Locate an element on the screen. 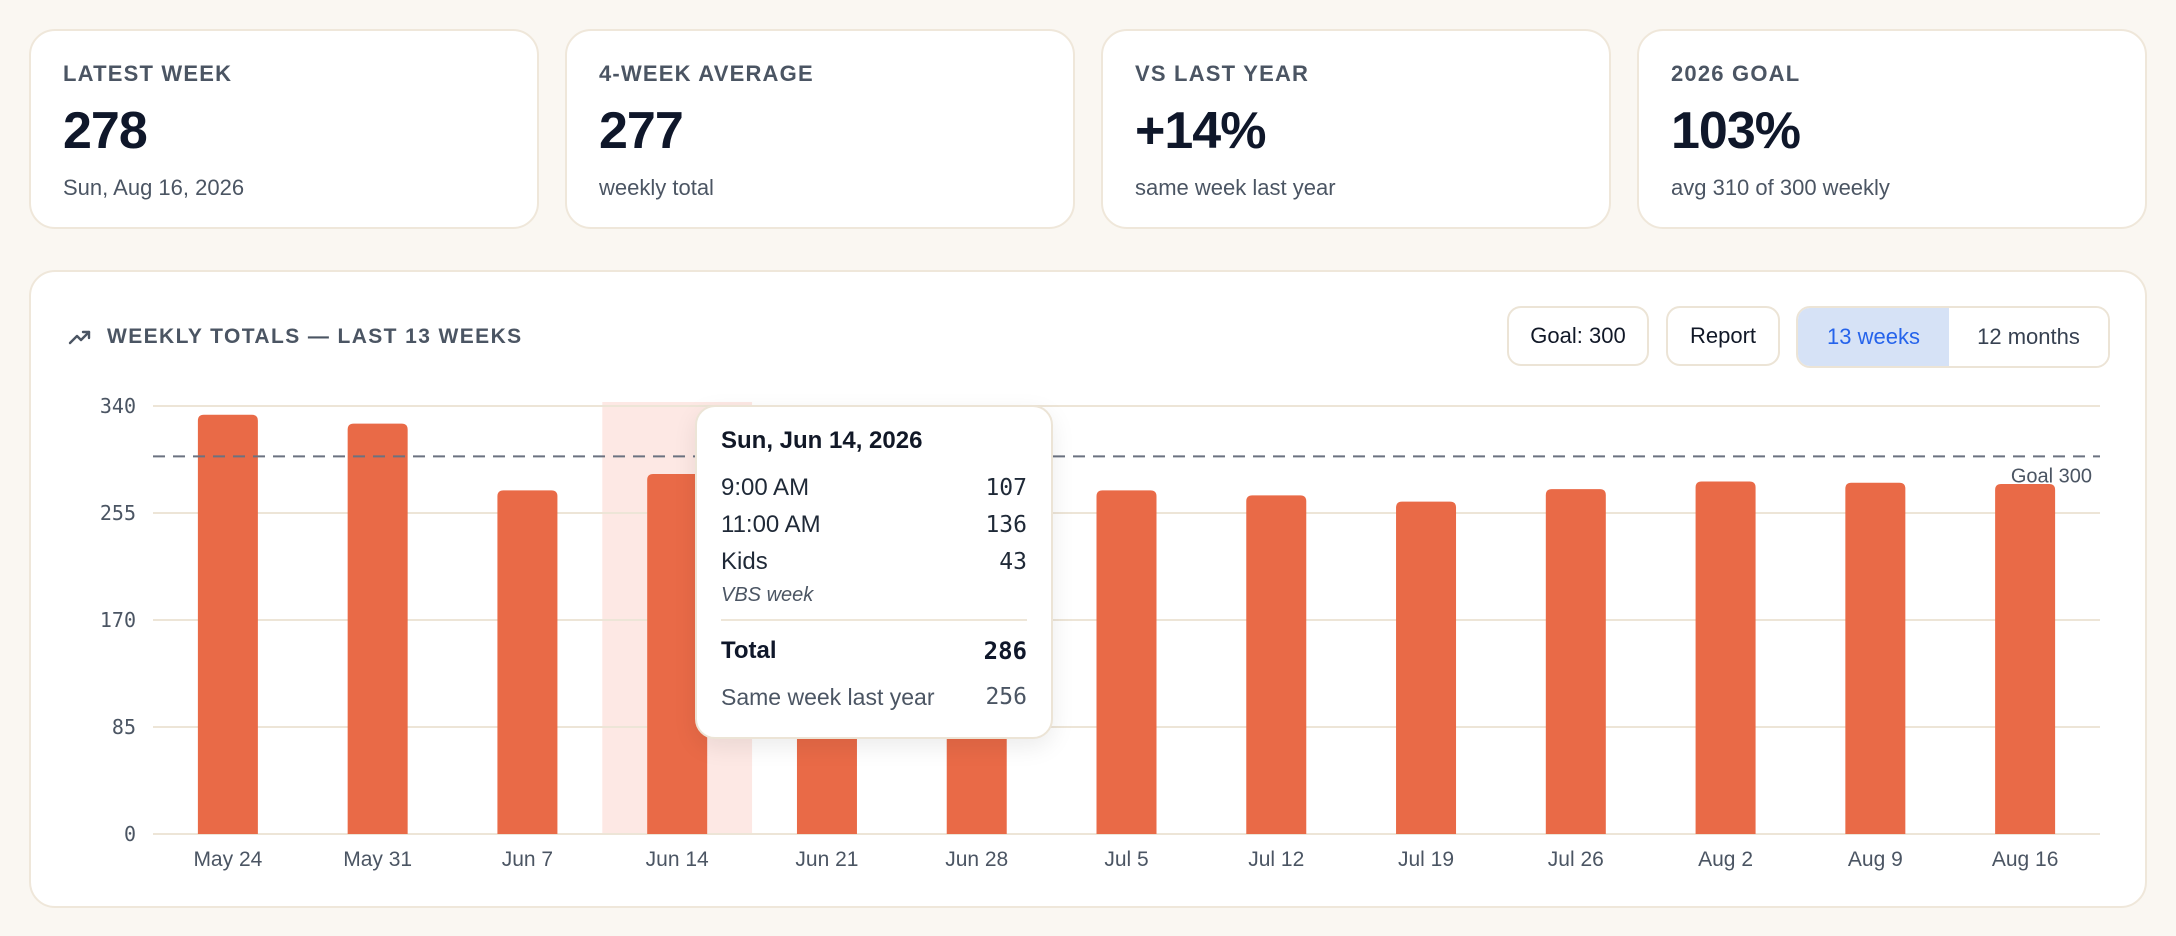 This screenshot has width=2176, height=936. x-tick-label: Jun 28 is located at coordinates (976, 859).